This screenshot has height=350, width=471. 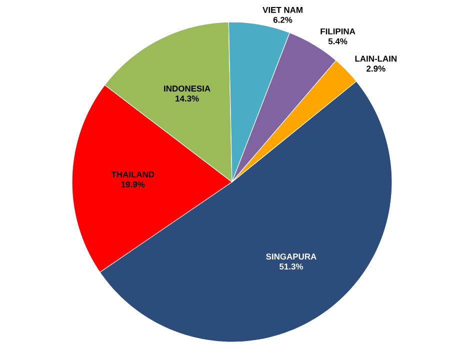 What do you see at coordinates (338, 31) in the screenshot?
I see `slice-label: FILIPINA` at bounding box center [338, 31].